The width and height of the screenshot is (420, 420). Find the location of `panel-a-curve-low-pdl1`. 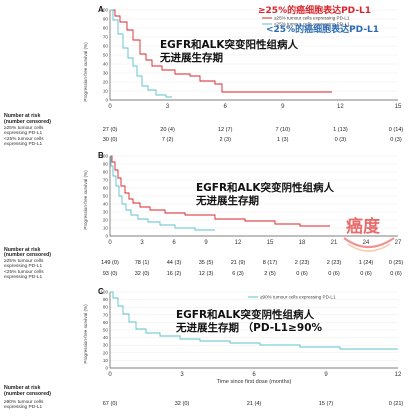

panel-a-curve-low-pdl1 is located at coordinates (141, 53).